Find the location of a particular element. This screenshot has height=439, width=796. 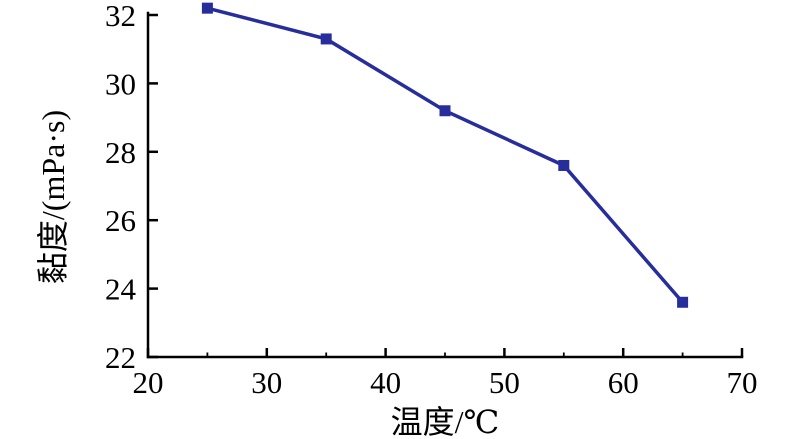

x-tick-label: 20 is located at coordinates (148, 382).